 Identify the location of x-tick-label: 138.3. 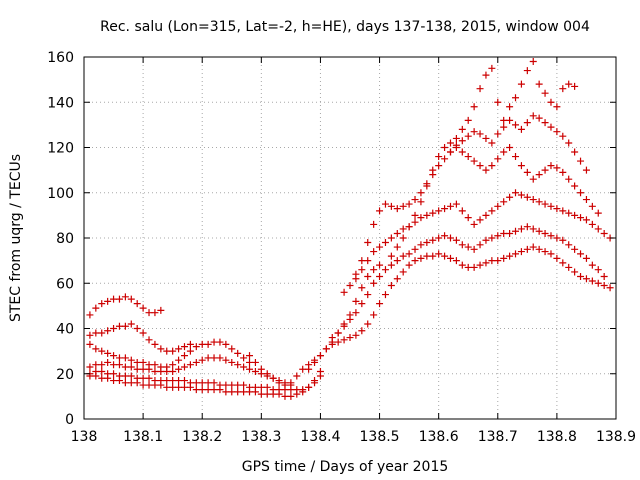
(261, 437).